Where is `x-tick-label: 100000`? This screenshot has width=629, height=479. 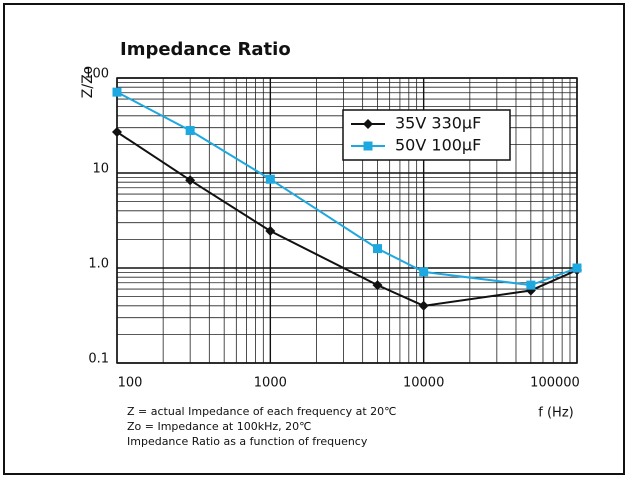 x-tick-label: 100000 is located at coordinates (555, 383).